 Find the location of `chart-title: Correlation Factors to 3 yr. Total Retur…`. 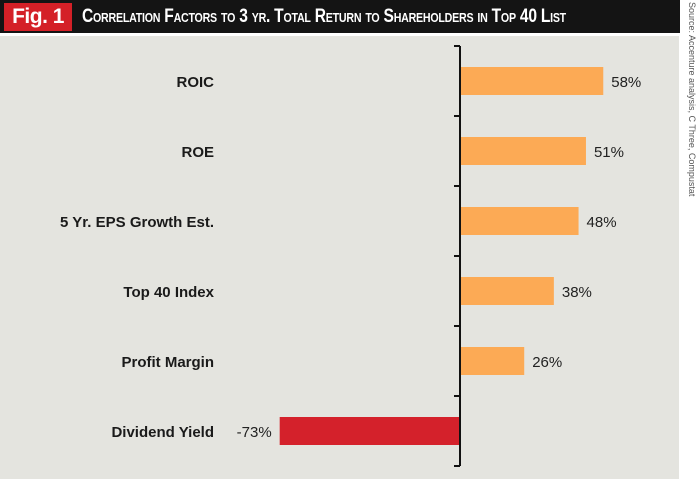

chart-title: Correlation Factors to 3 yr. Total Retur… is located at coordinates (324, 16).